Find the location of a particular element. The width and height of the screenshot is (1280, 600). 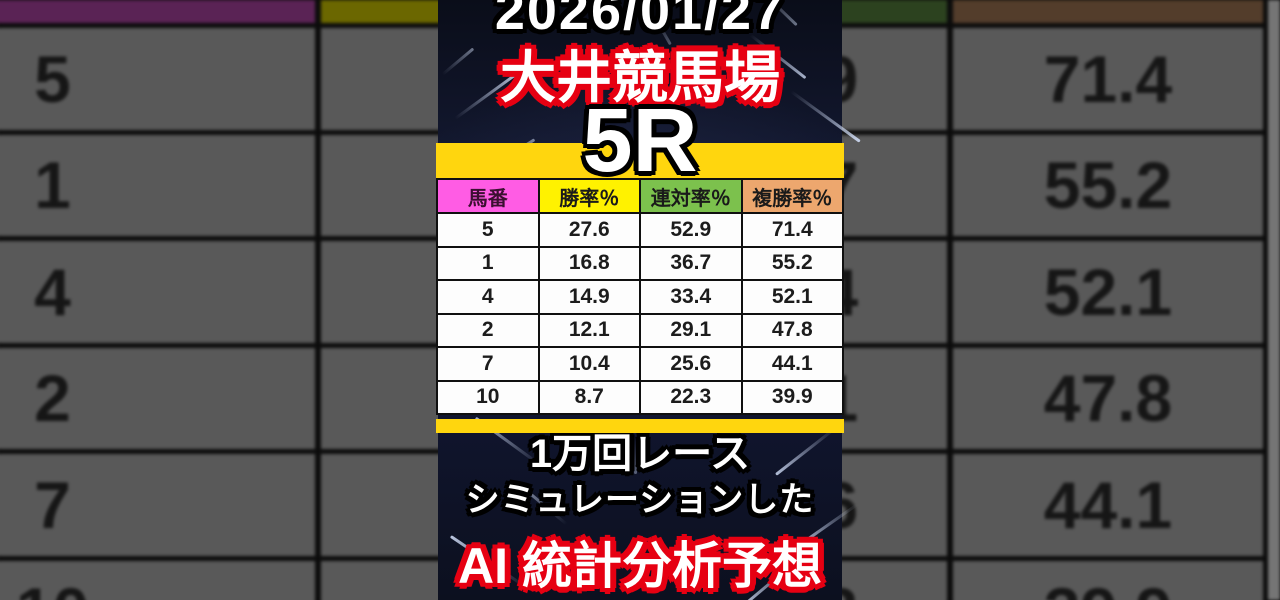

bg-cell: 55.2 is located at coordinates (1108, 185).